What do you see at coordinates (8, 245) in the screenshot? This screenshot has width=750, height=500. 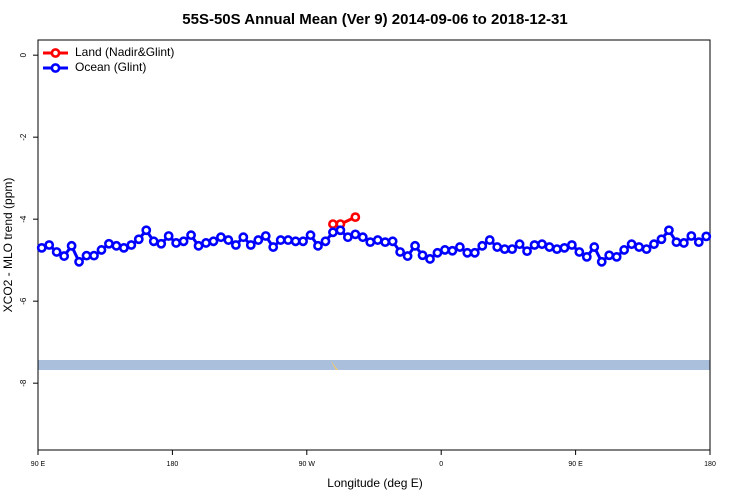 I see `y-axis-label: XCO2 - MLO trend (ppm)` at bounding box center [8, 245].